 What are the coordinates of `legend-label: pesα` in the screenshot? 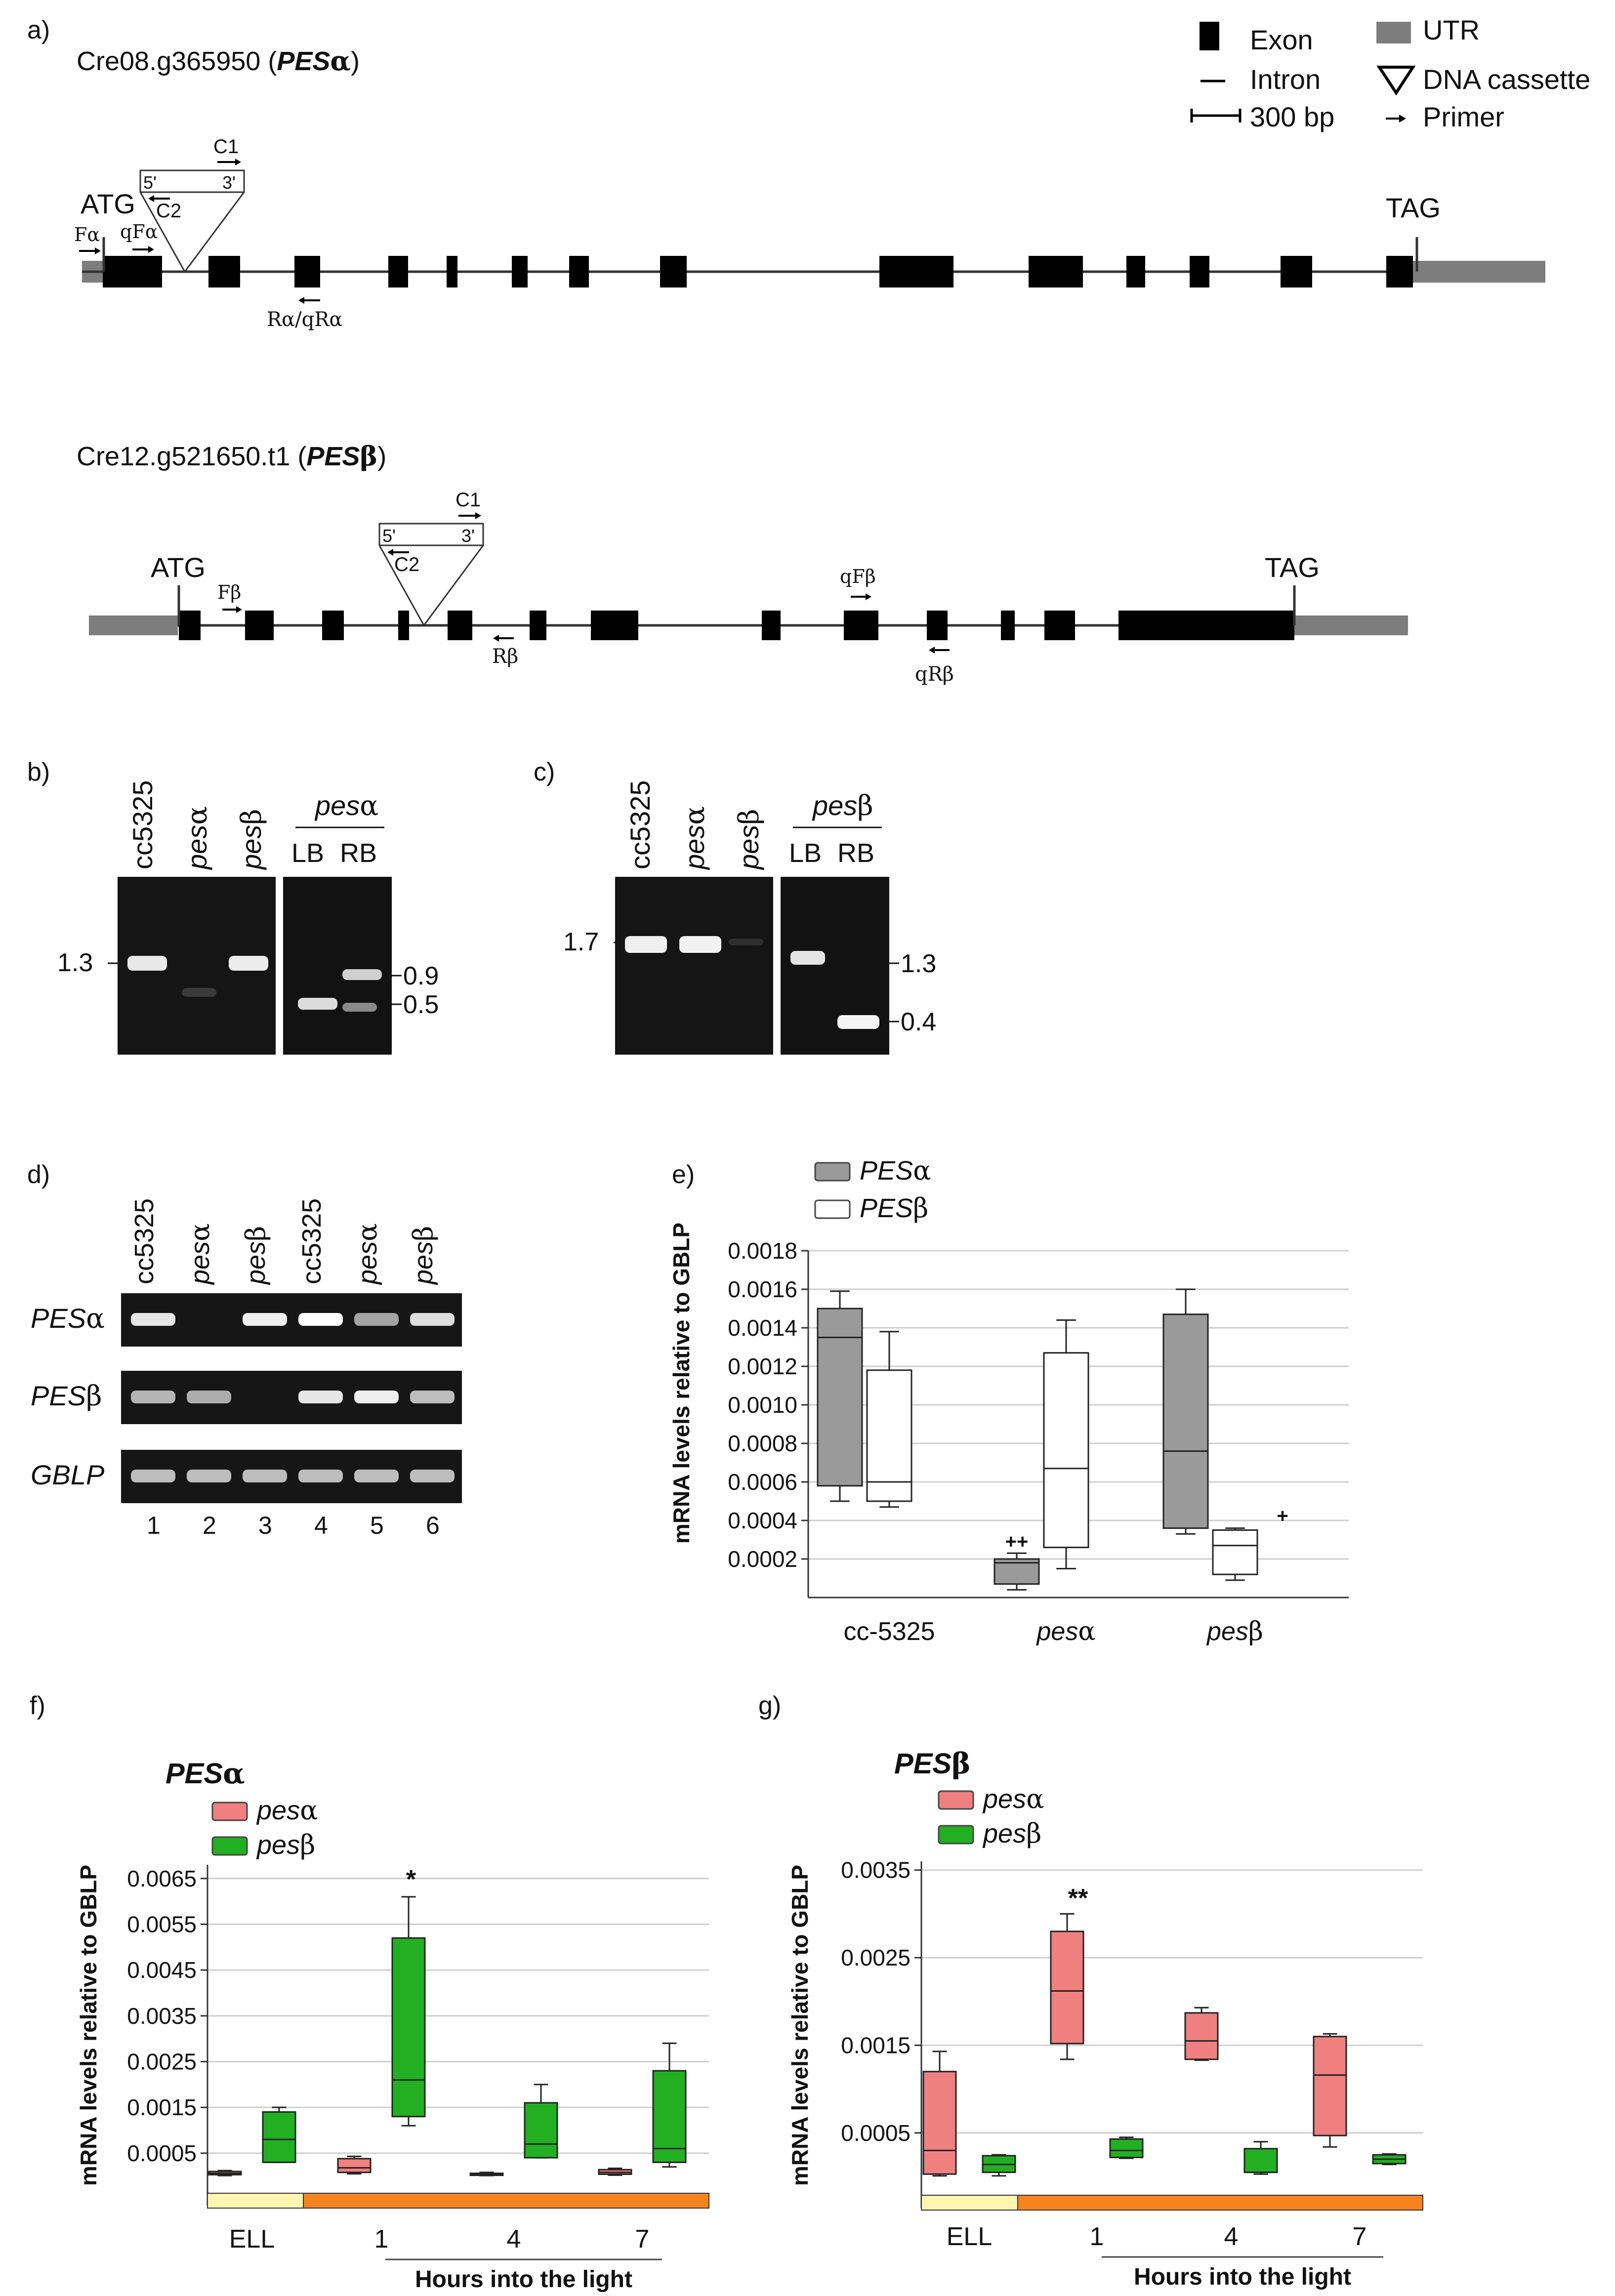 It's located at (287, 1810).